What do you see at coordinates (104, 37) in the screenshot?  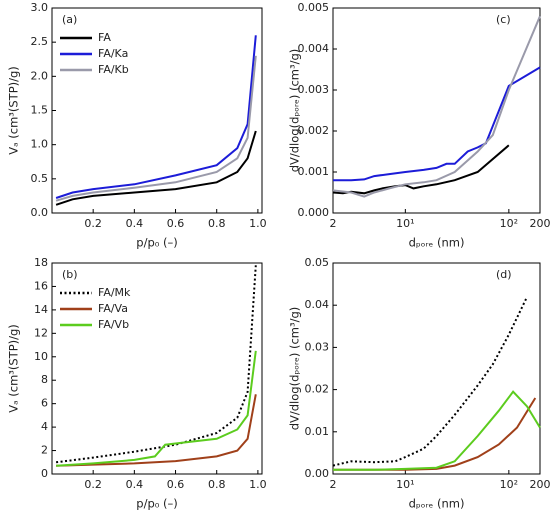 I see `legend-label: FA` at bounding box center [104, 37].